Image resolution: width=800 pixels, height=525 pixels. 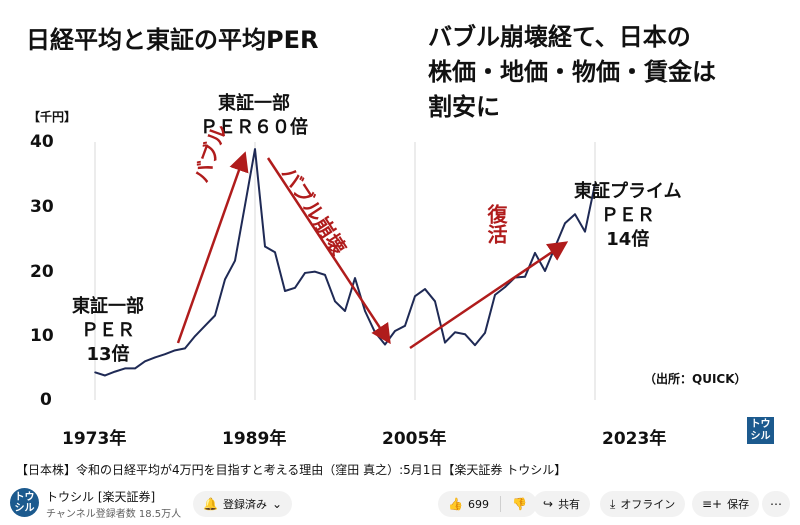 I want to click on start-label-line: ＰＥＲ, so click(x=108, y=330).